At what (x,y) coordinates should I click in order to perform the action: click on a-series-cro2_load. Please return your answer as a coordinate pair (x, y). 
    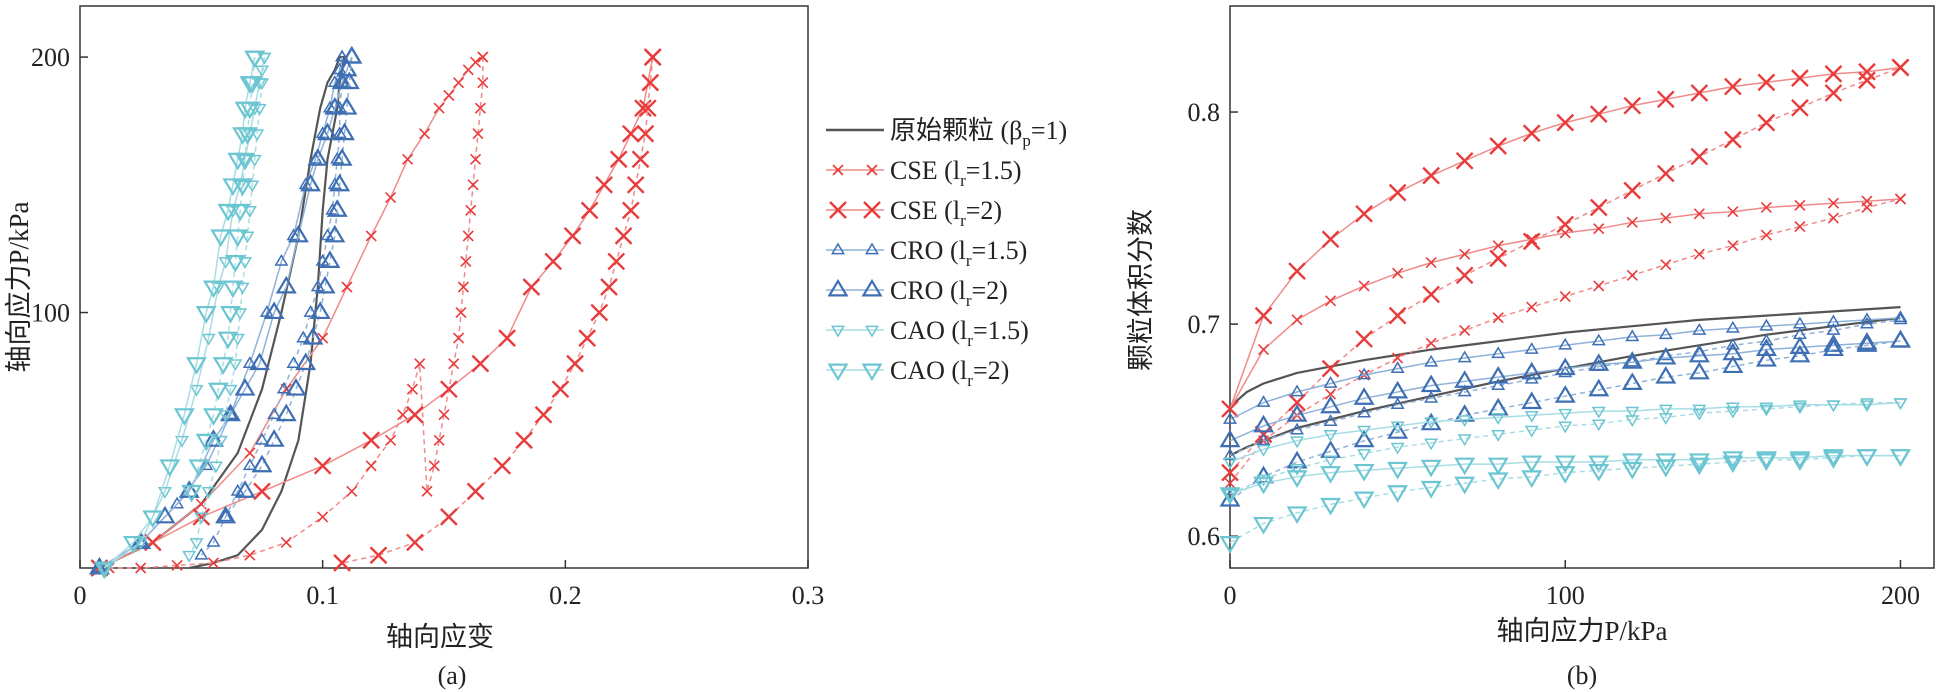
    Looking at the image, I should click on (225, 310).